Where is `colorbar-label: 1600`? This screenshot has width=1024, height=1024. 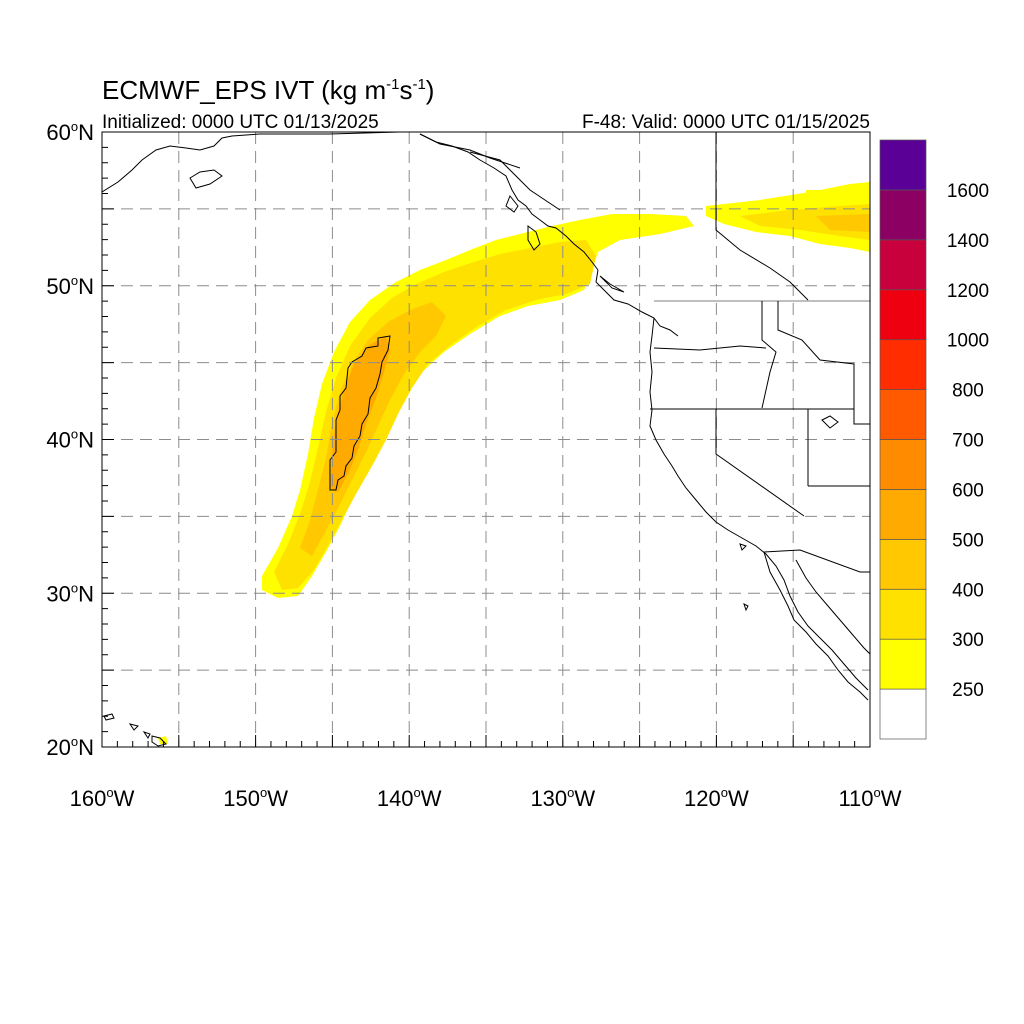
colorbar-label: 1600 is located at coordinates (968, 191).